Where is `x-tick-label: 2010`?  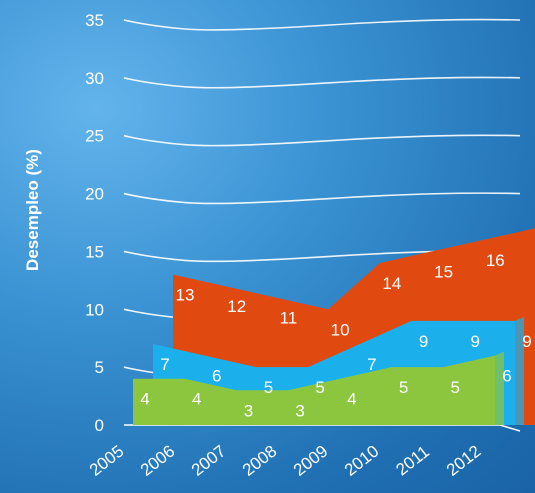
x-tick-label: 2010 is located at coordinates (362, 461).